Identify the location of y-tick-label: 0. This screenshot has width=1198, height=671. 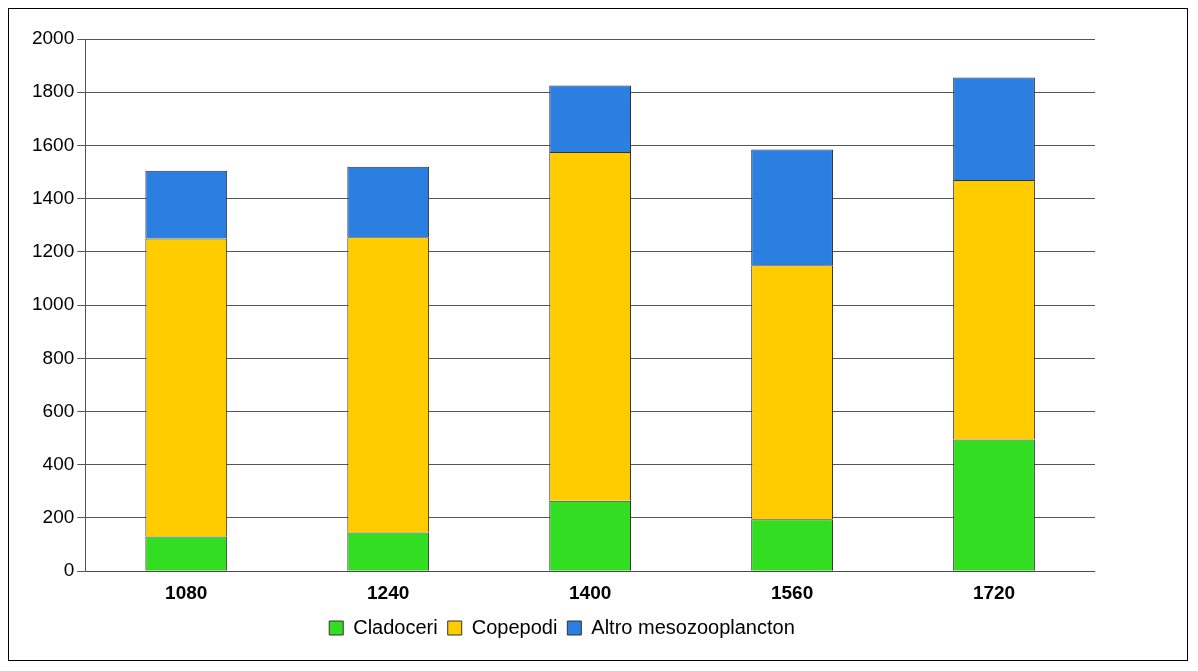
(69, 570).